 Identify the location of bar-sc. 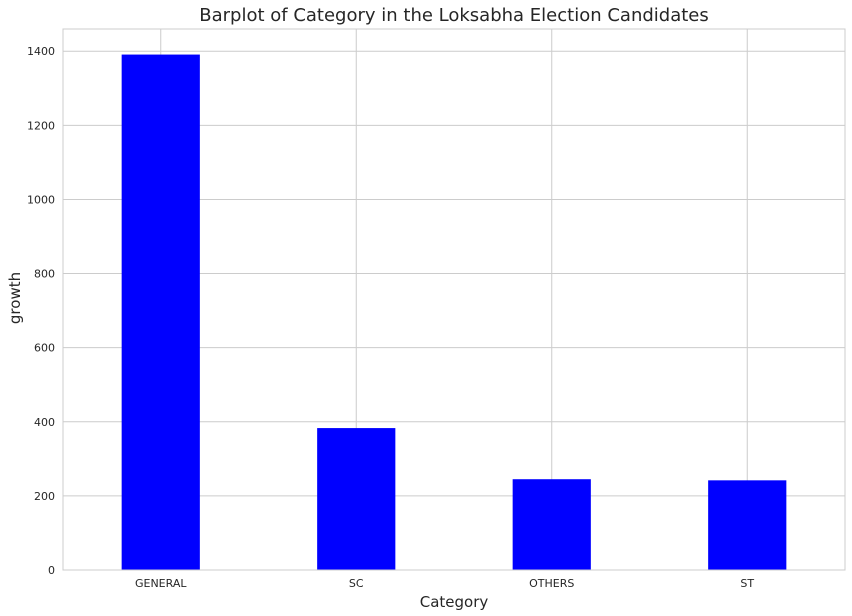
(356, 499).